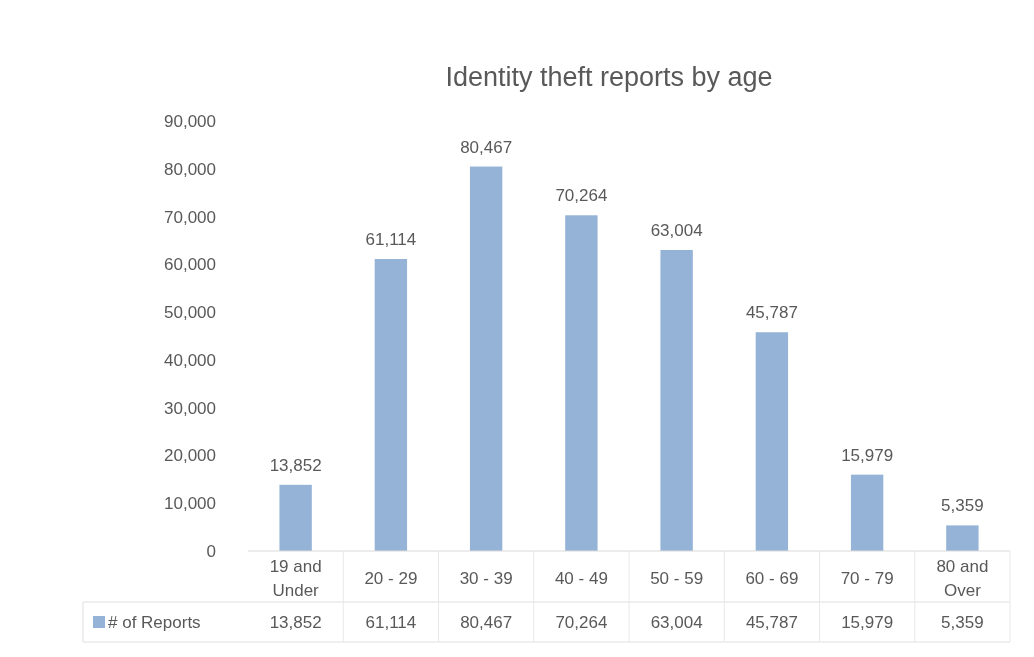  What do you see at coordinates (486, 147) in the screenshot?
I see `text: 80,467` at bounding box center [486, 147].